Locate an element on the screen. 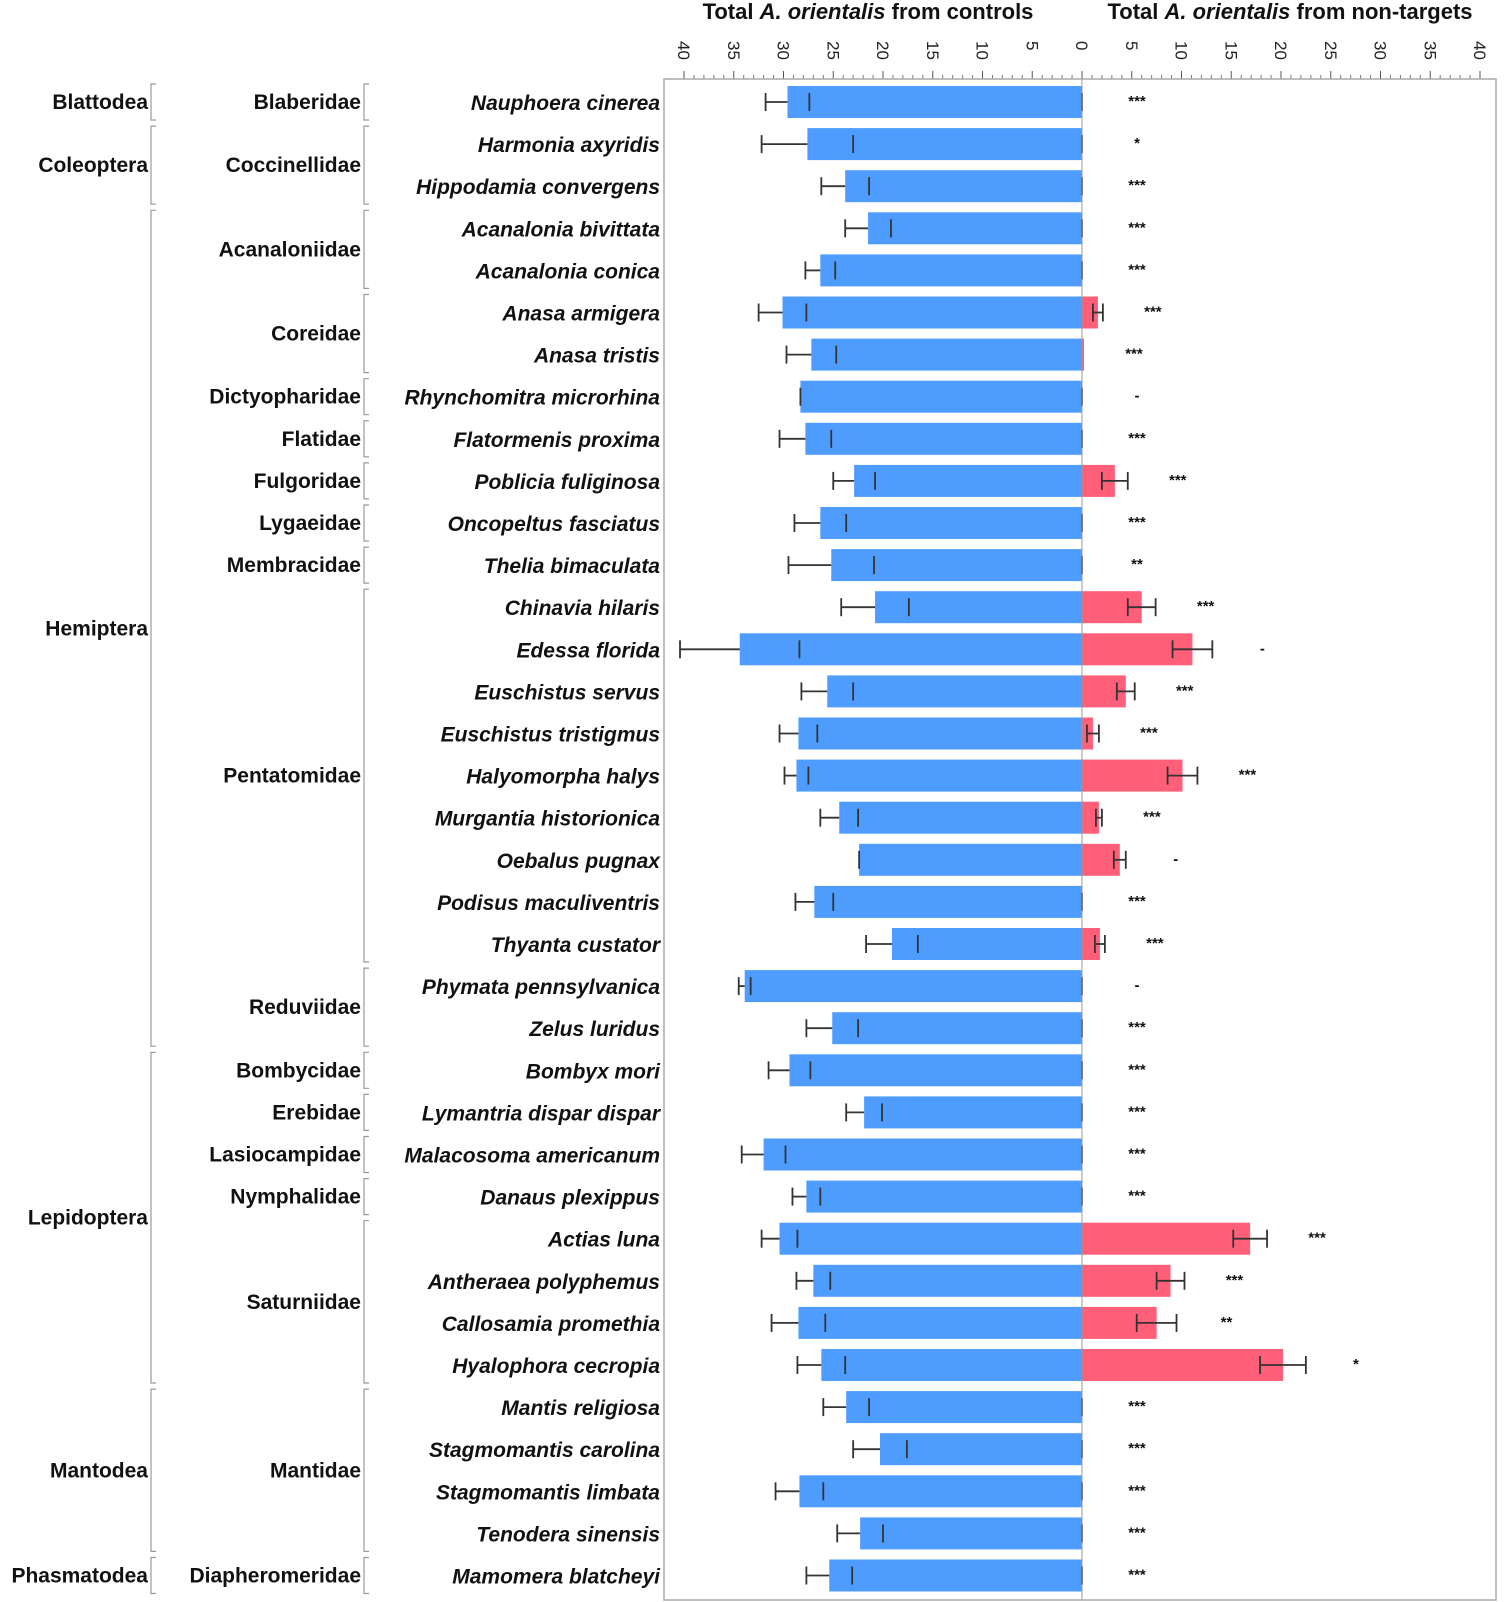 This screenshot has width=1506, height=1602. left-tick-label: 20 is located at coordinates (882, 50).